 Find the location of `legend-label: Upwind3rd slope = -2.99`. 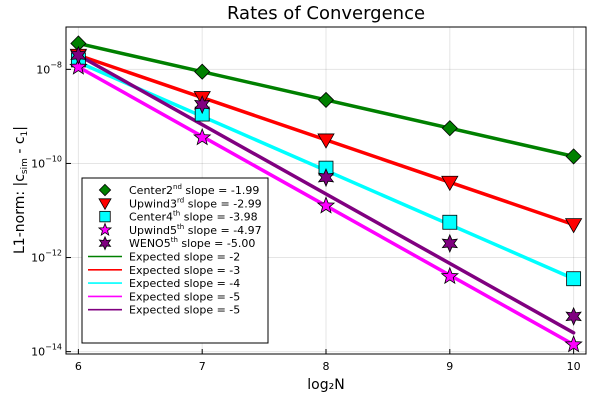

legend-label: Upwind3rd slope = -2.99 is located at coordinates (195, 203).